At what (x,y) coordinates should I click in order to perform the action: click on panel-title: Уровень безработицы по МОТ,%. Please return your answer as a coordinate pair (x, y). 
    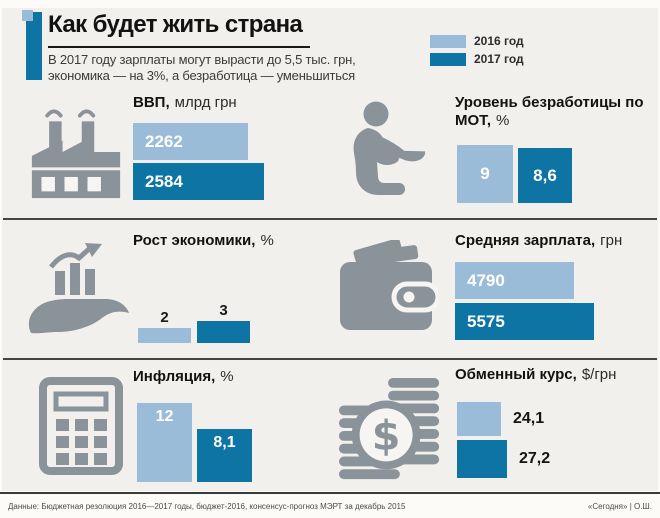
    Looking at the image, I should click on (555, 112).